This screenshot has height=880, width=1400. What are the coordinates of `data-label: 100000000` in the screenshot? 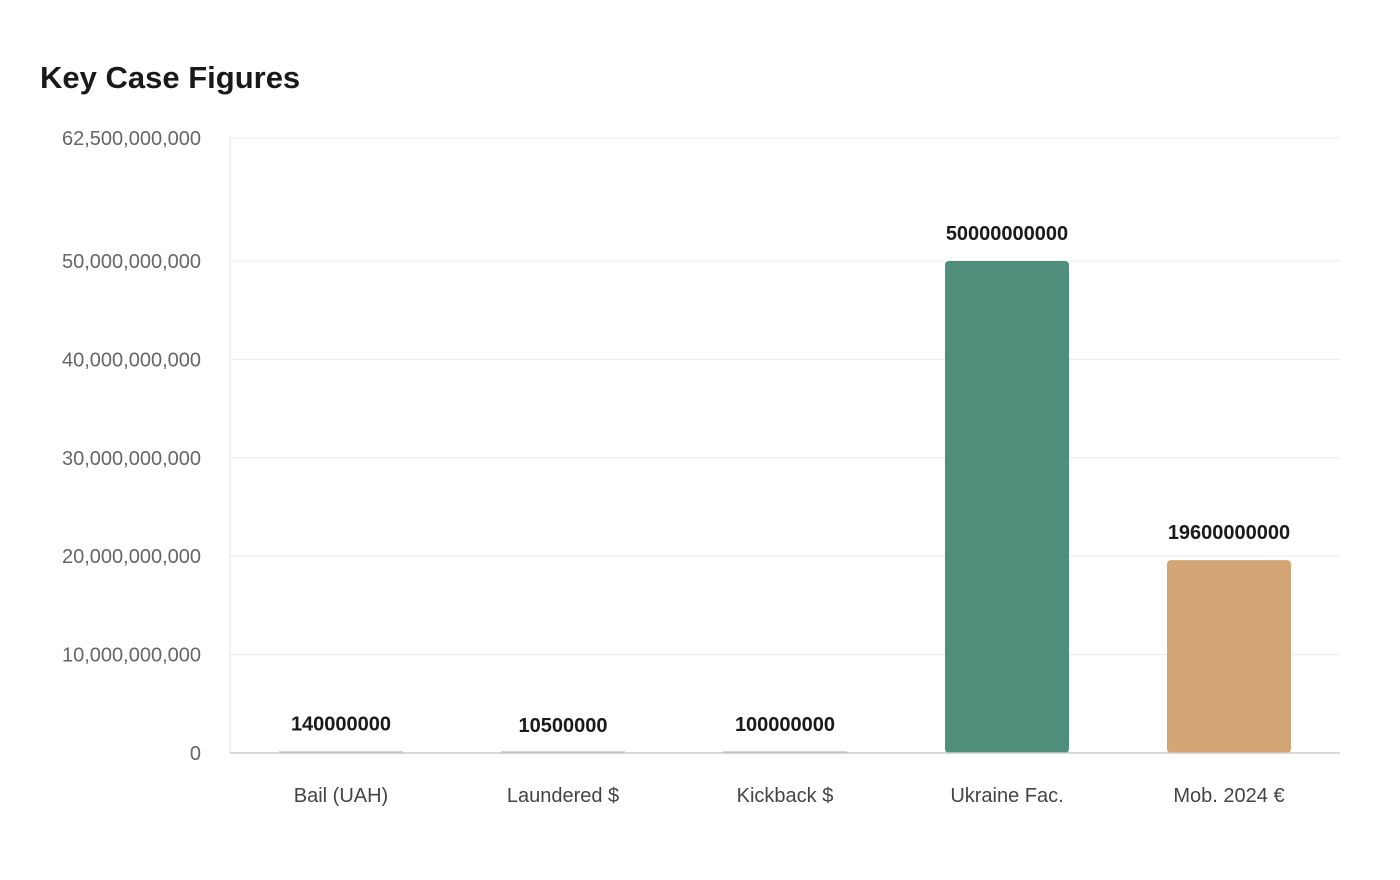 It's located at (785, 725).